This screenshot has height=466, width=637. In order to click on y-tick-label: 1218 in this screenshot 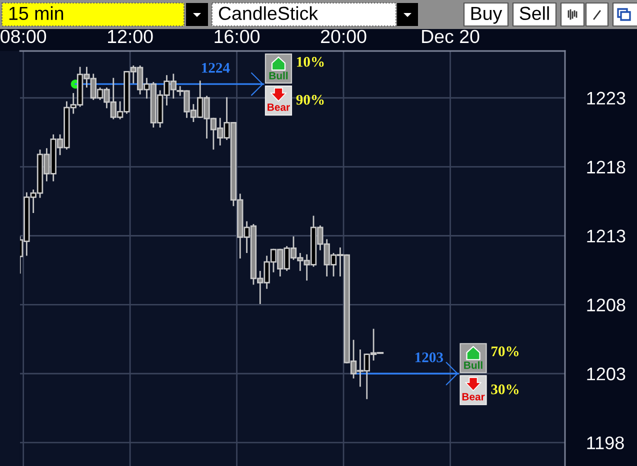, I will do `click(606, 167)`.